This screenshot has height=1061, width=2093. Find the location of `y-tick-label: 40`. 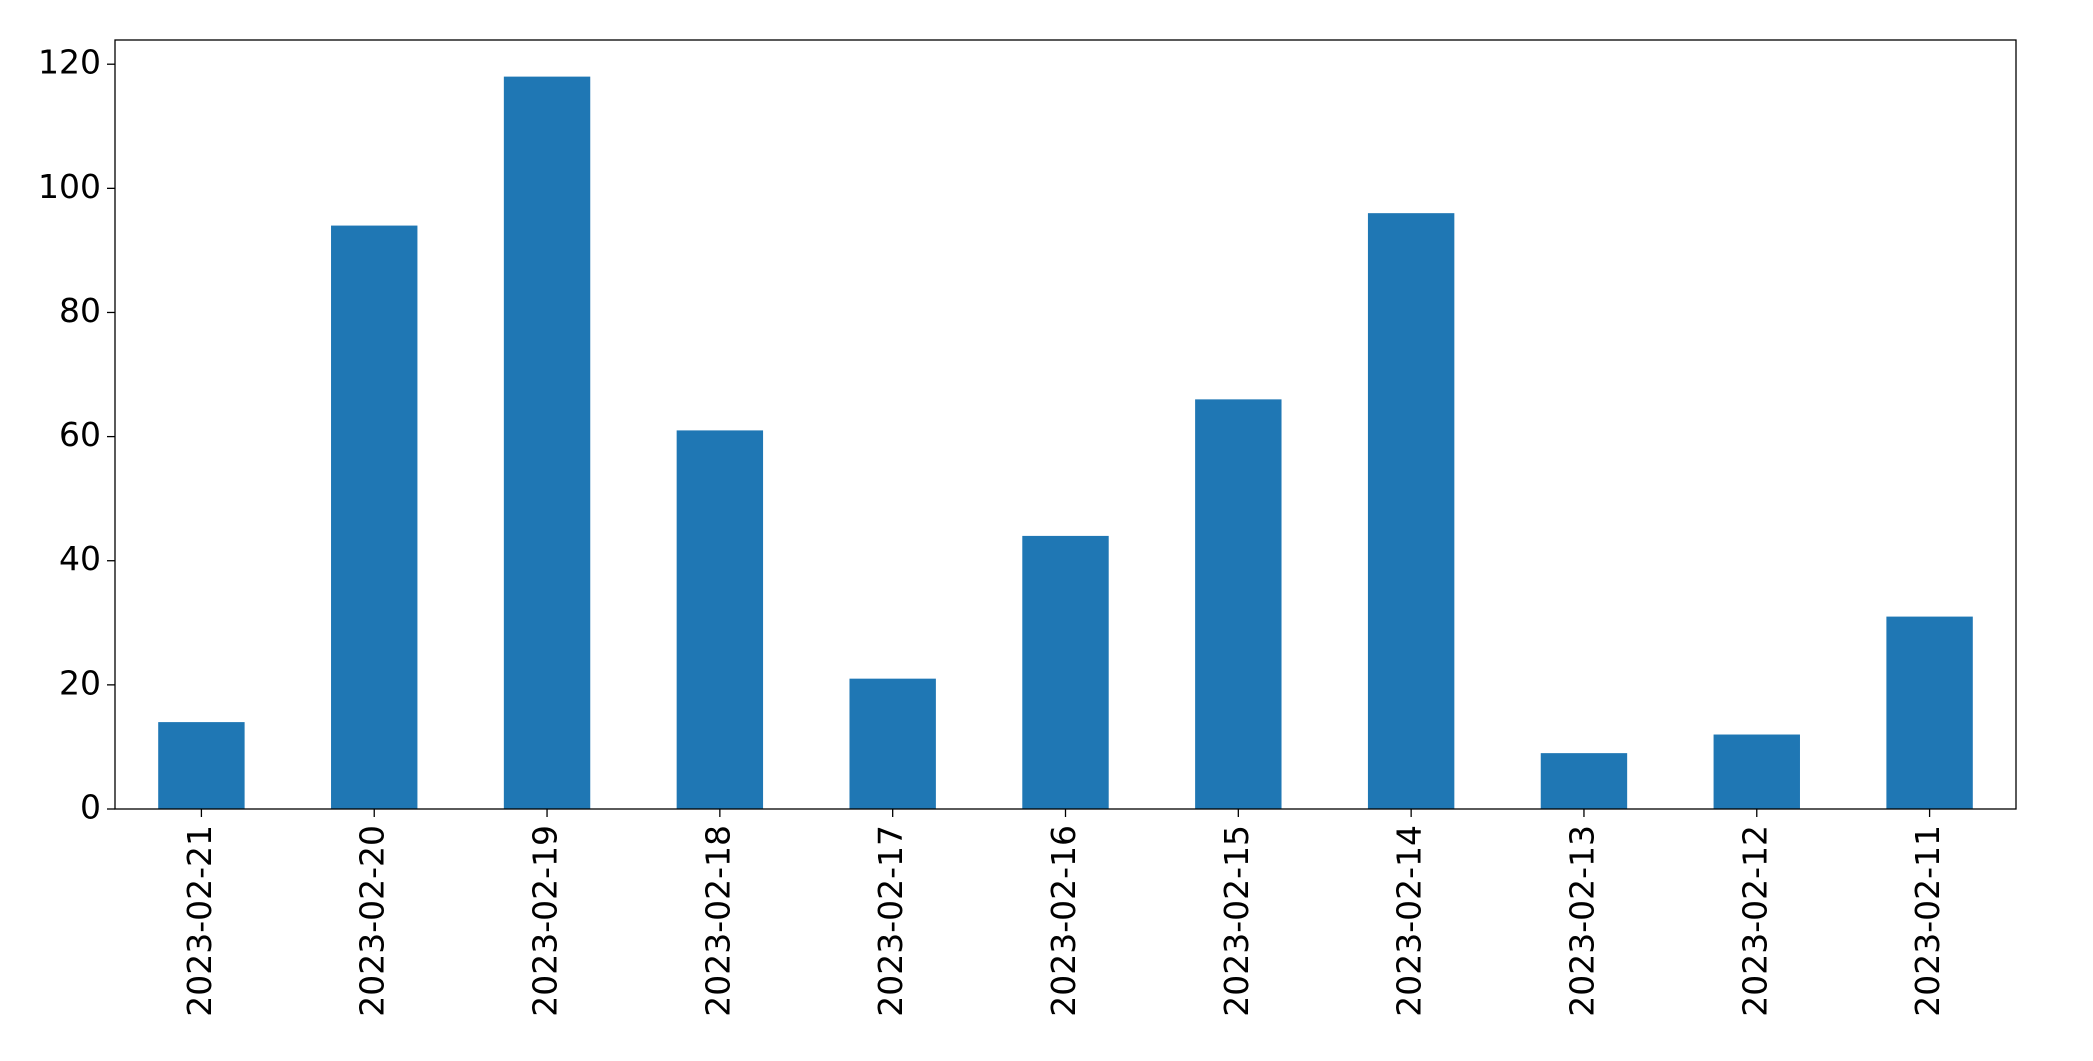

y-tick-label: 40 is located at coordinates (80, 558).